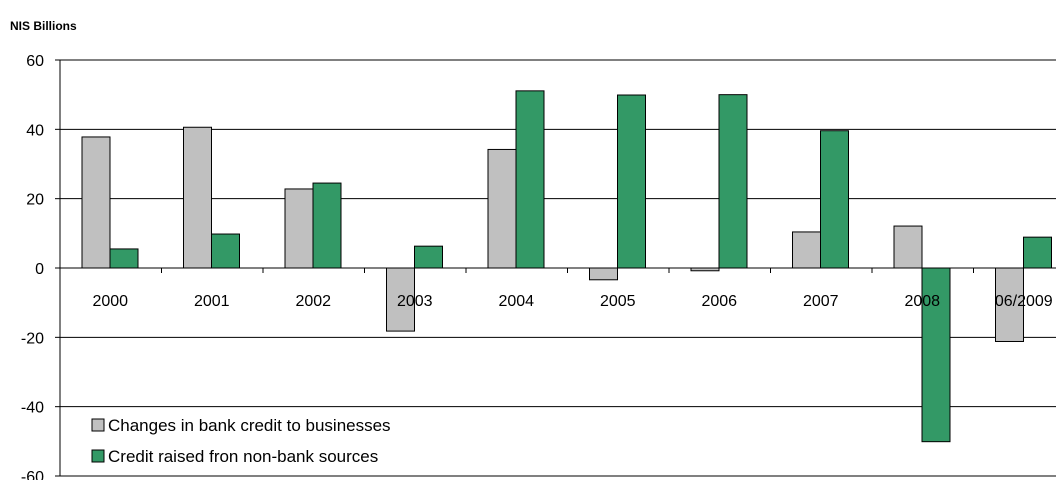  I want to click on y-tick-label: 60, so click(35, 61).